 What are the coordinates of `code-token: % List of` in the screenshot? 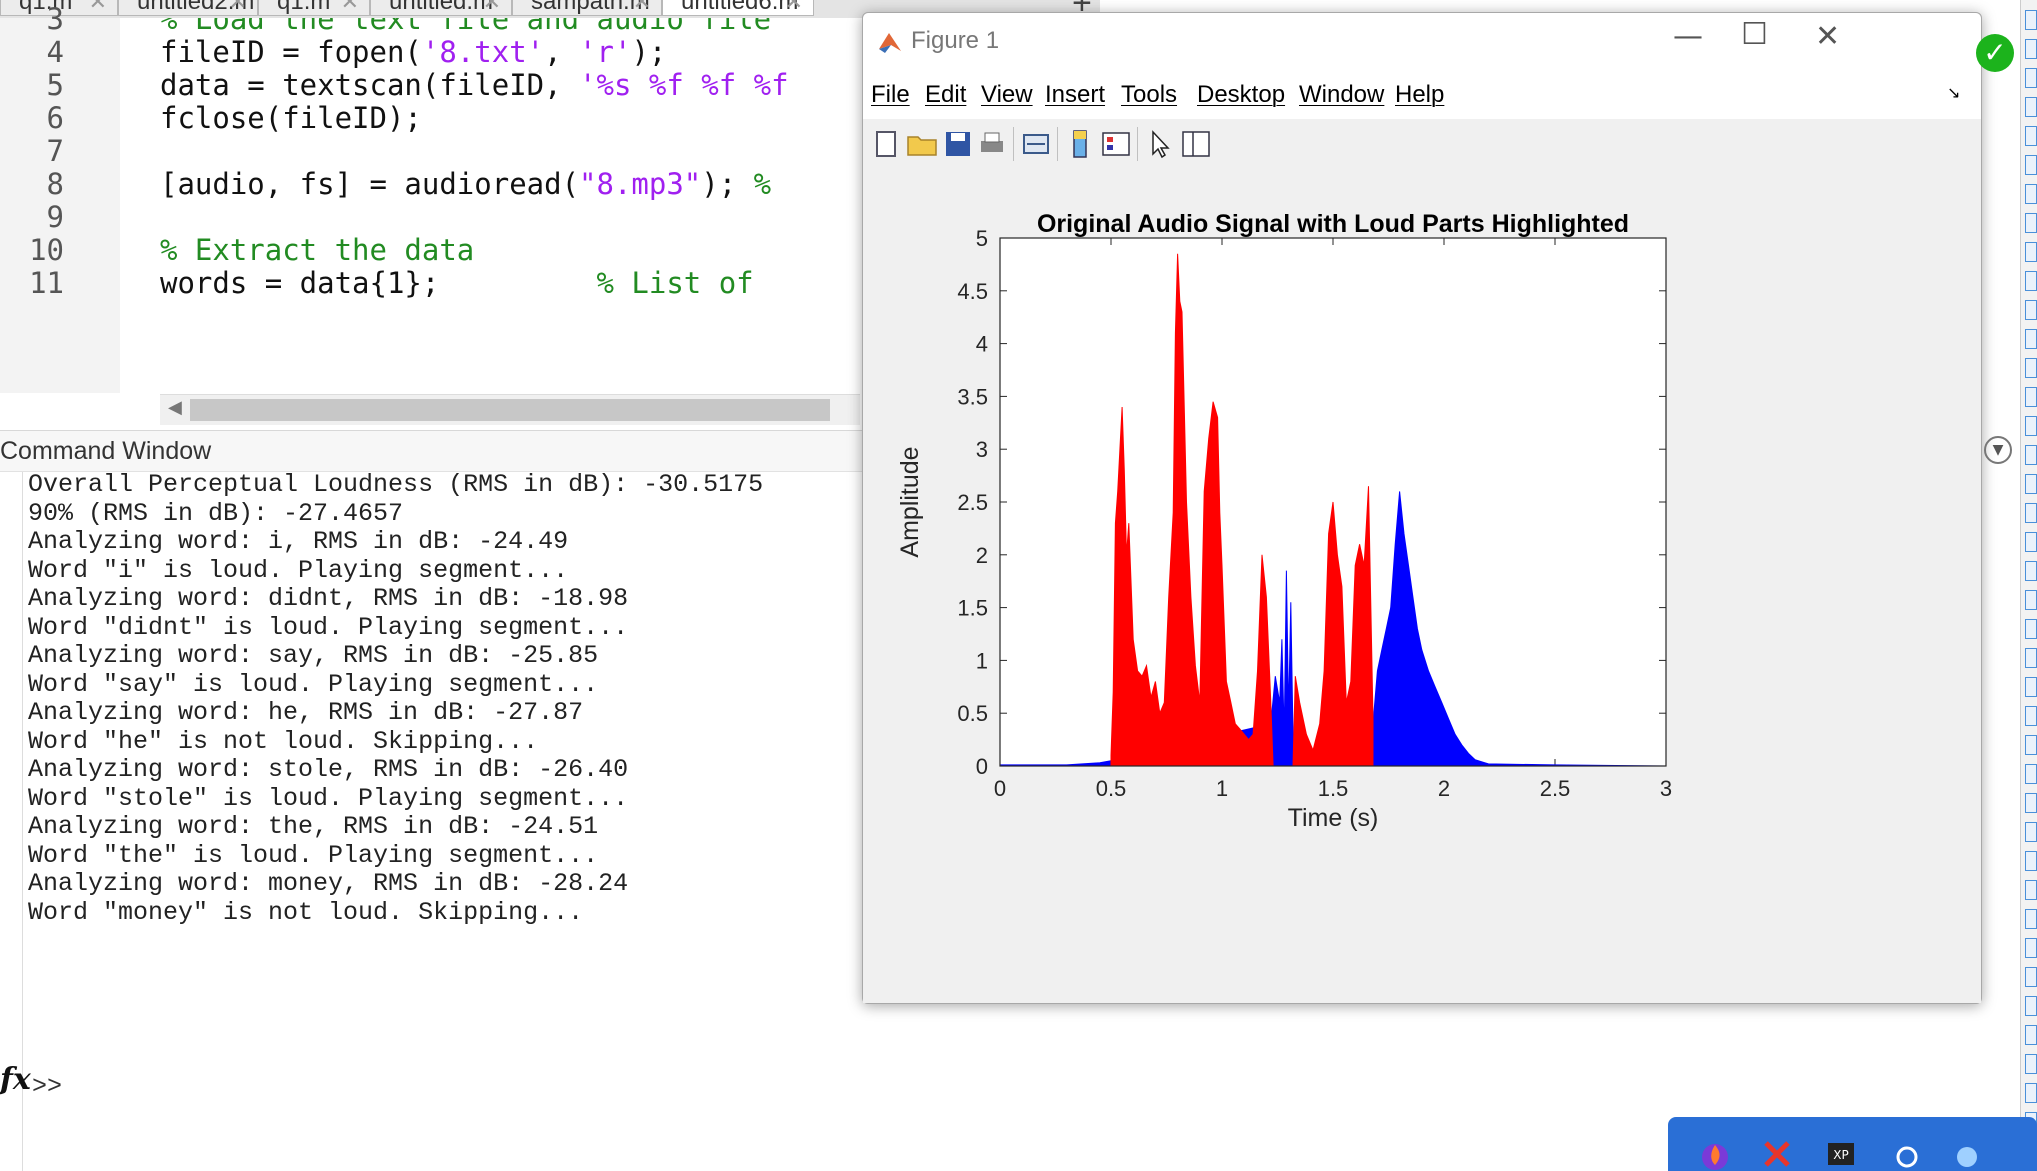 It's located at (675, 283).